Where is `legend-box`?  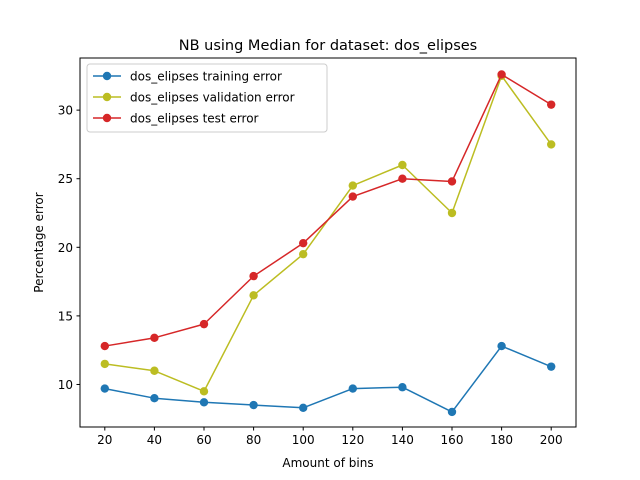
legend-box is located at coordinates (207, 98).